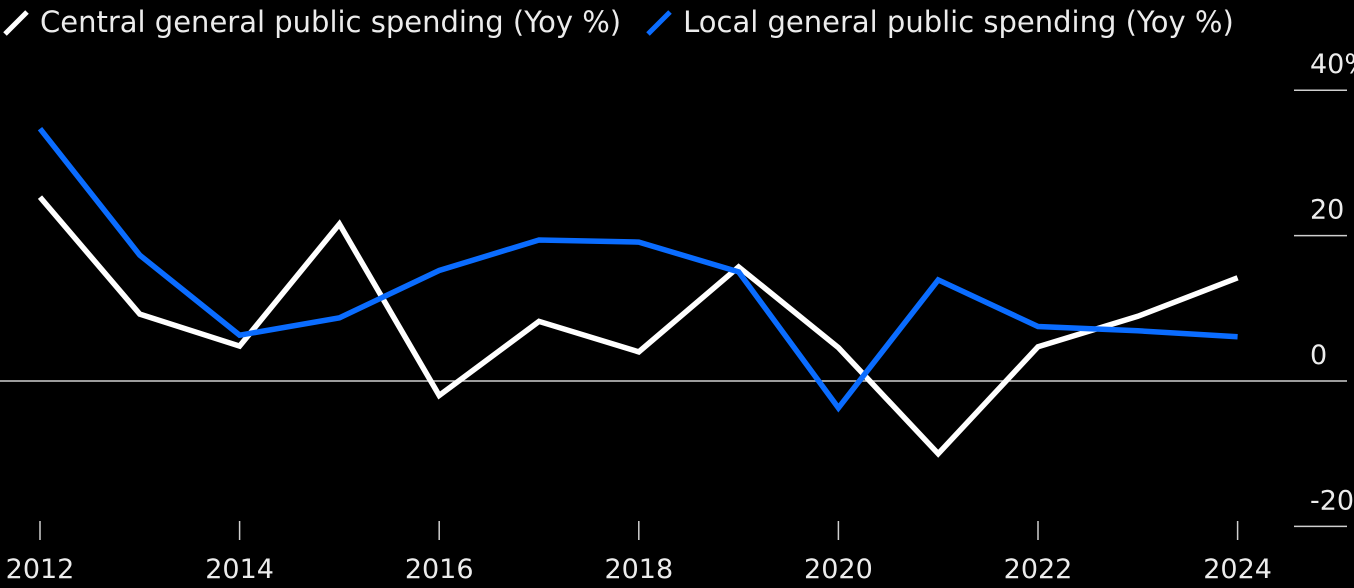 The image size is (1354, 588). I want to click on legend-label-central: Central general public spending (Yoy %), so click(331, 22).